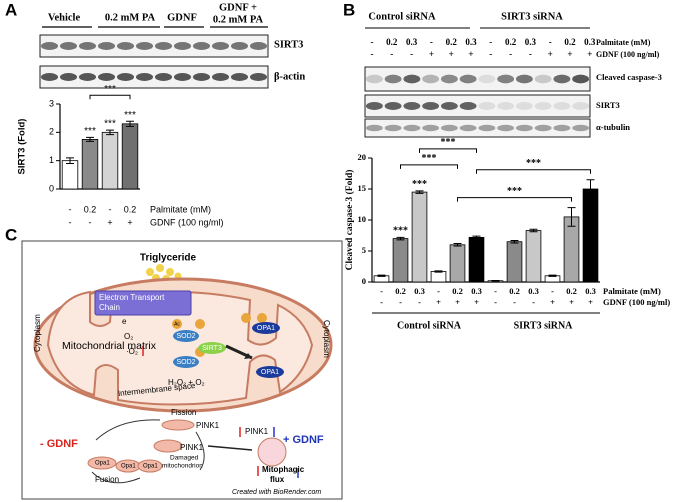  Describe the element at coordinates (51, 103) in the screenshot. I see `y-tick-label: 3` at that location.